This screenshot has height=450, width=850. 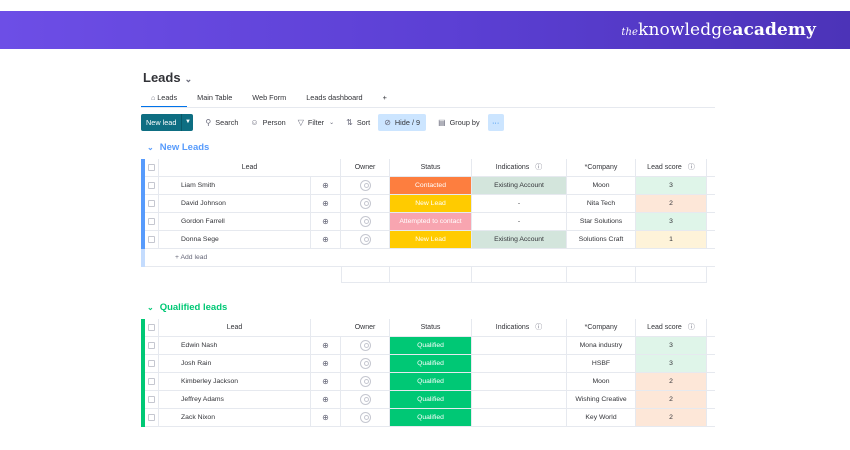 What do you see at coordinates (235, 346) in the screenshot?
I see `lead-name: Edwin Nash` at bounding box center [235, 346].